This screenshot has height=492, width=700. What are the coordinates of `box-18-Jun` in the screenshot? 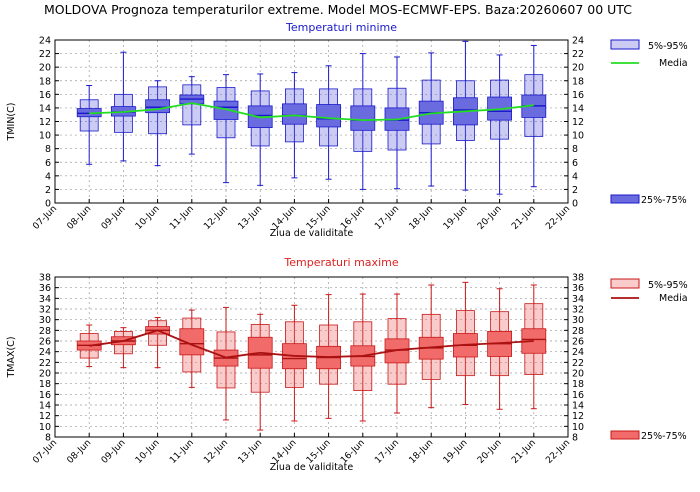 It's located at (431, 119).